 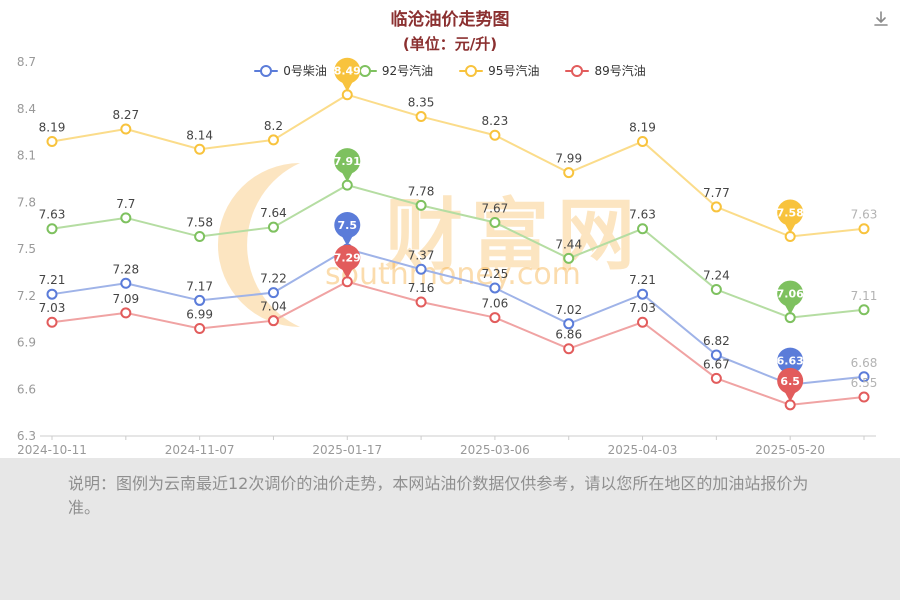 What do you see at coordinates (266, 70) in the screenshot?
I see `legend-marker-diesel-0-icon` at bounding box center [266, 70].